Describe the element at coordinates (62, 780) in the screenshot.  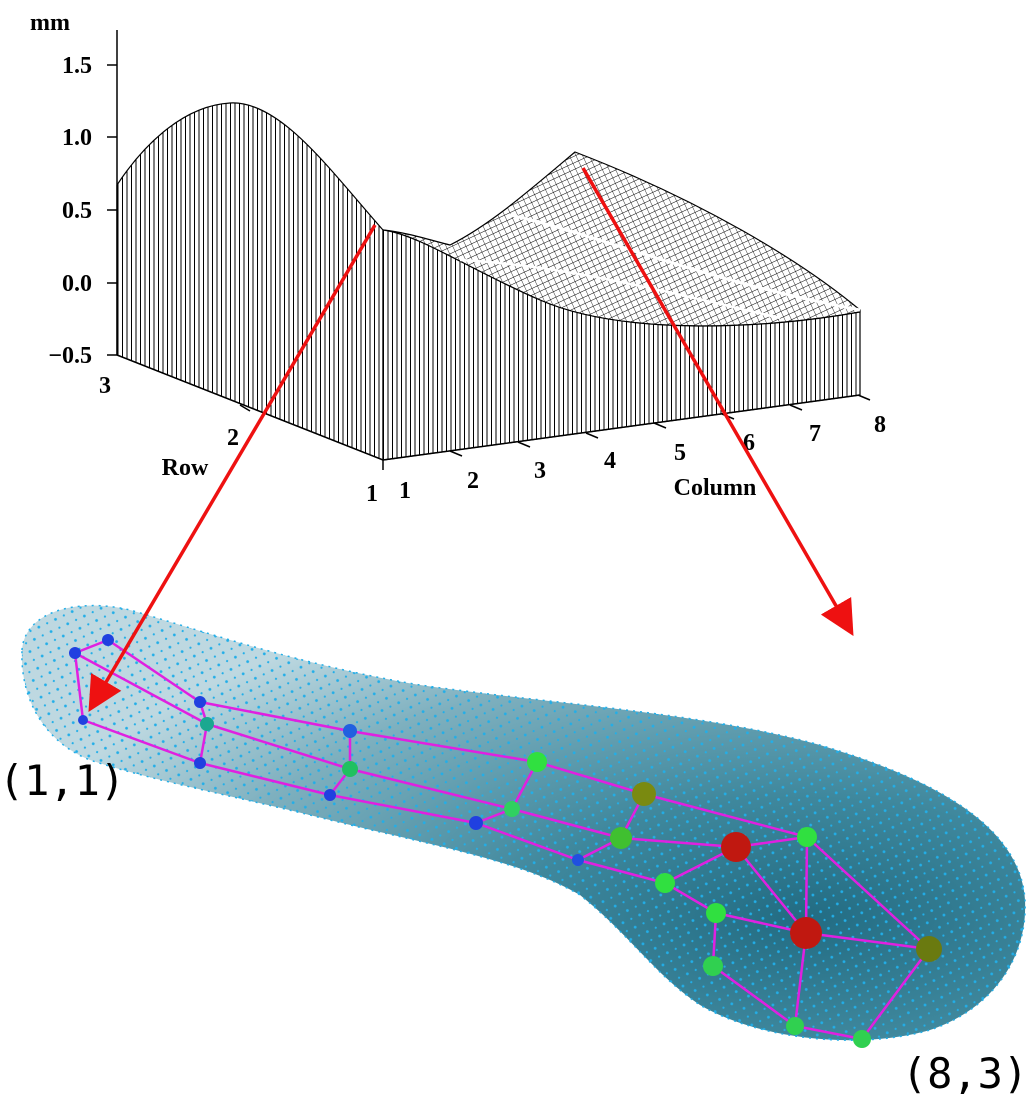
I see `corner-label: (1,1)` at that location.